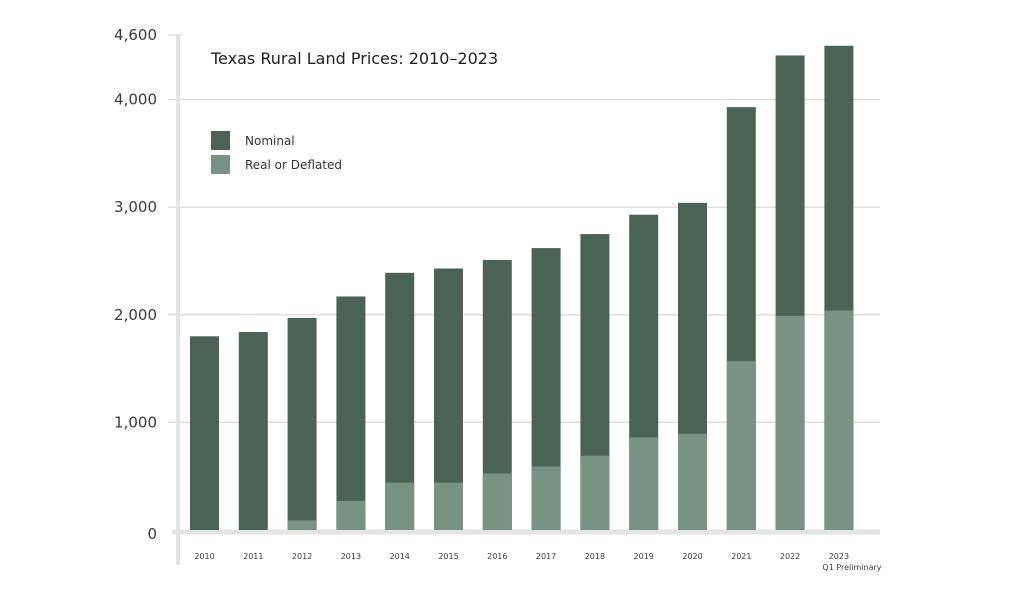 This screenshot has width=1024, height=597. Describe the element at coordinates (351, 413) in the screenshot. I see `bar-nominal-2013` at that location.